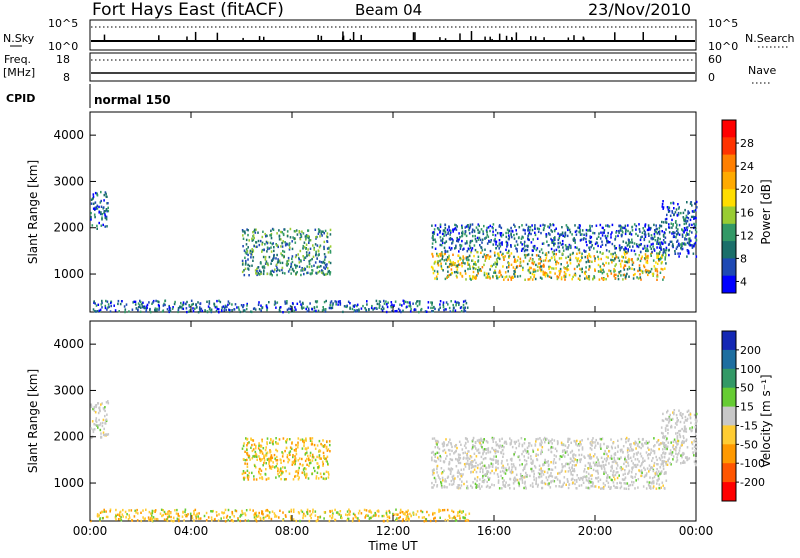  I want to click on noise-sky-label: N.Sky, so click(19, 38).